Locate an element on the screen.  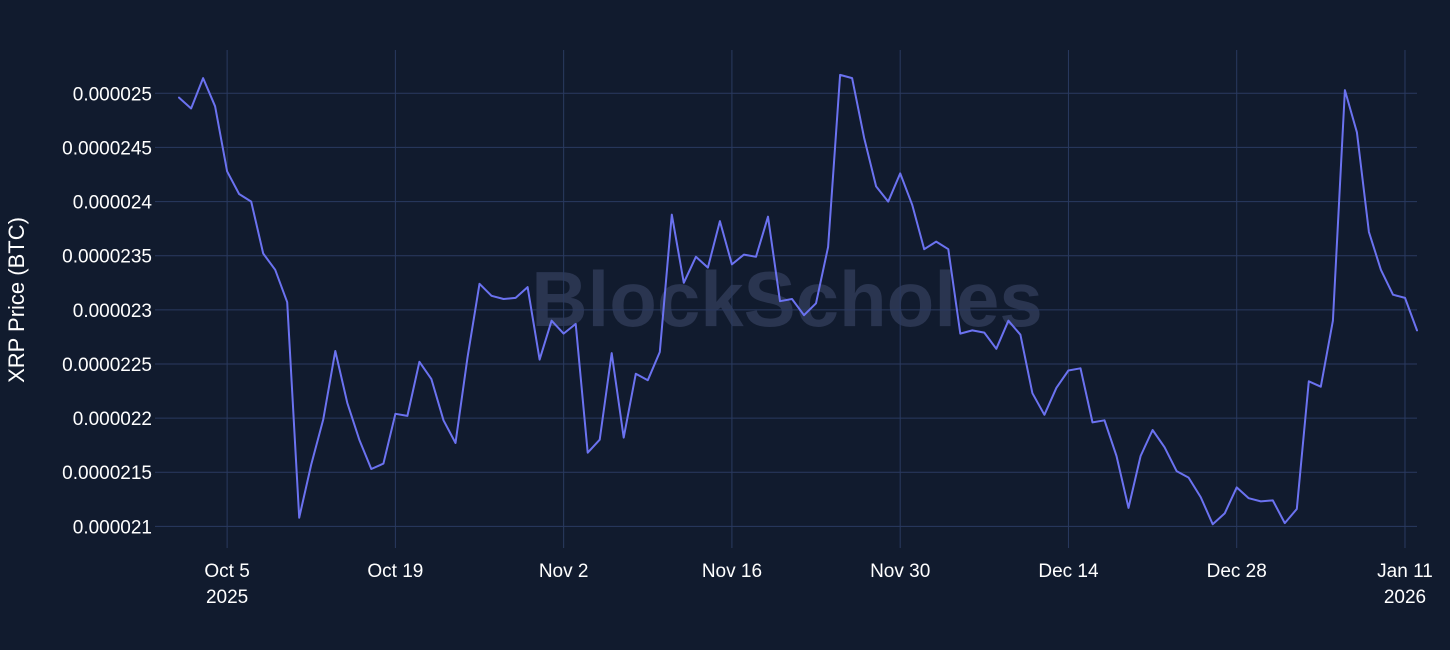
x-tick-label: Oct 19 is located at coordinates (395, 571).